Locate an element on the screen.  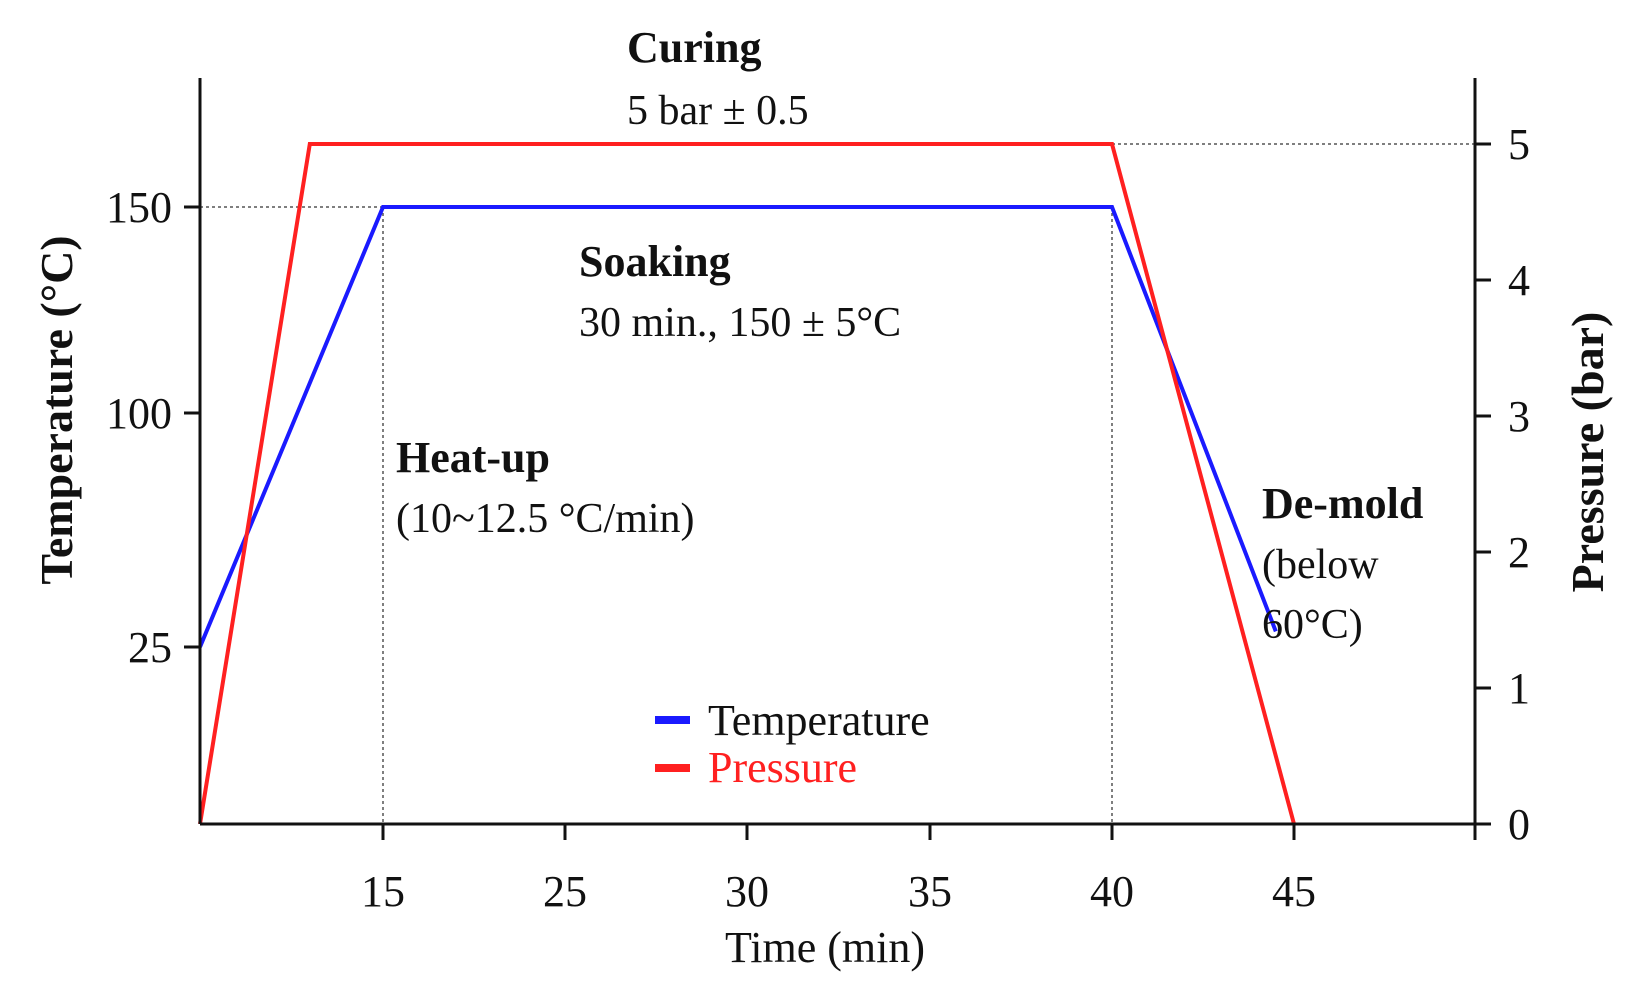
x-tick-label-45: 45 is located at coordinates (1294, 891).